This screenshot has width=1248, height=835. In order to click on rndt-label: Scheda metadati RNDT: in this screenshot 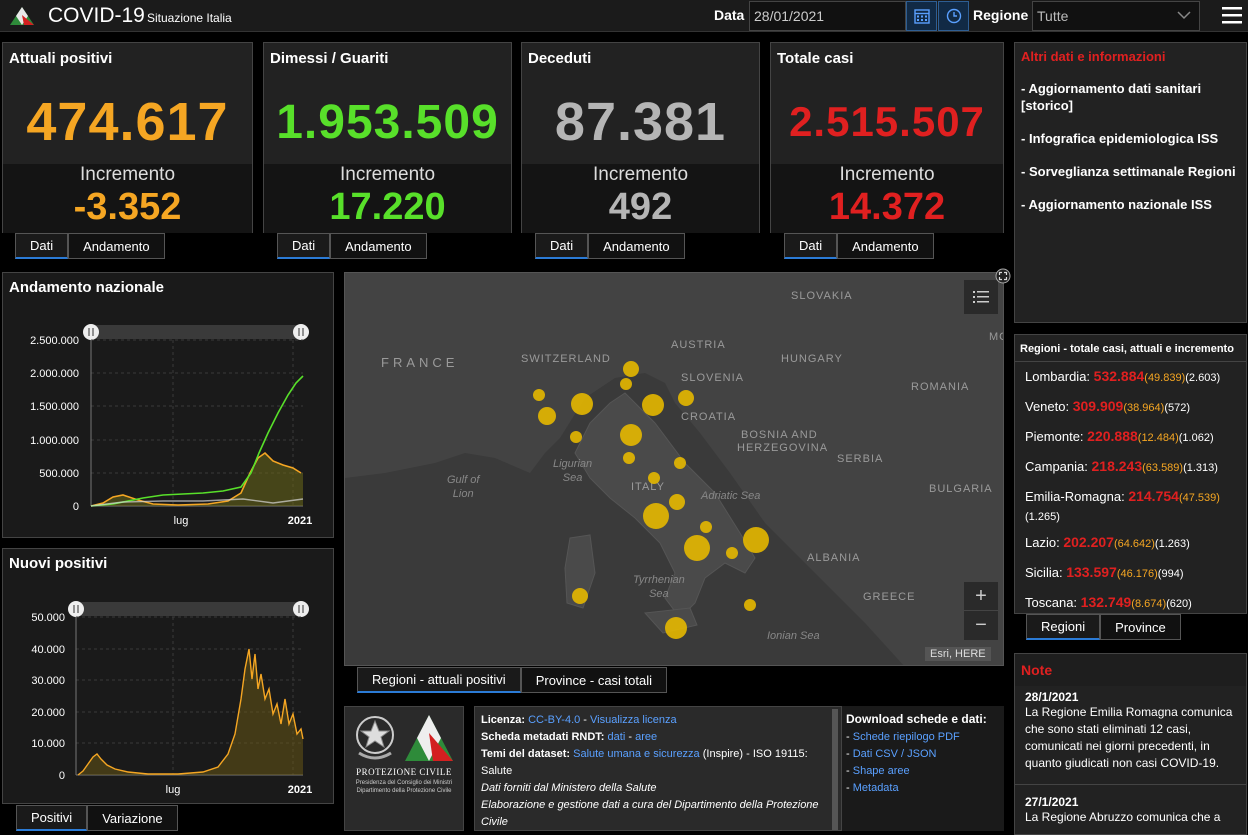, I will do `click(543, 737)`.